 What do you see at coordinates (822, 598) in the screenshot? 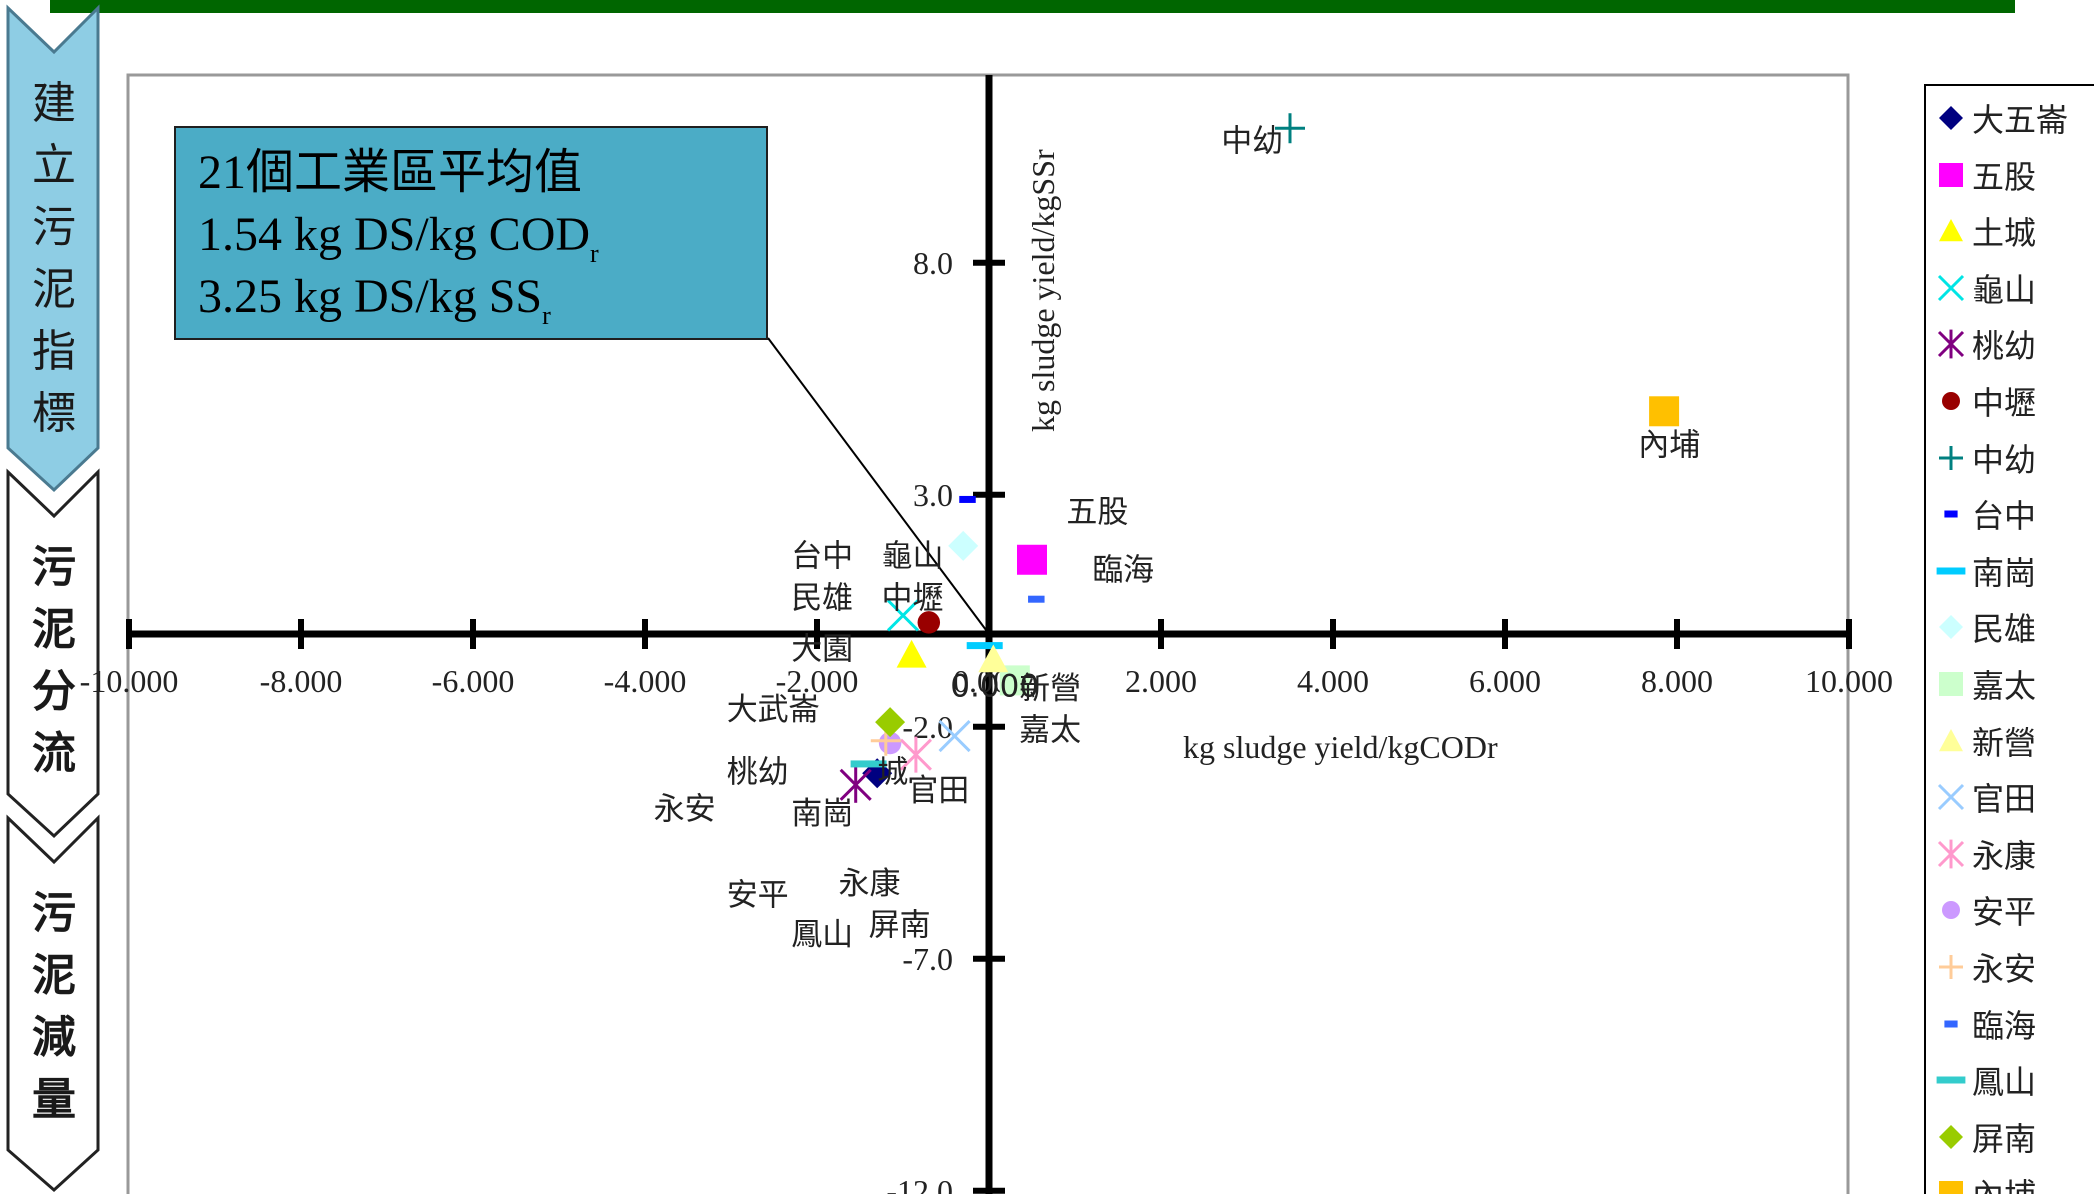
I see `point-label: 民雄` at bounding box center [822, 598].